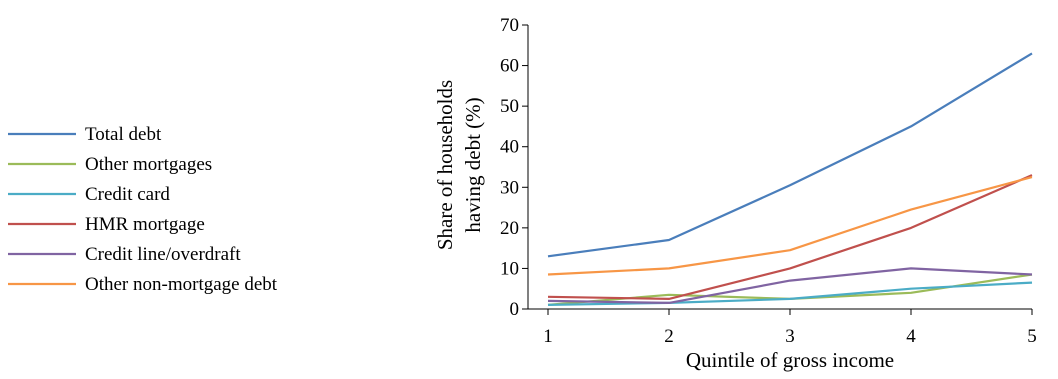 This screenshot has width=1058, height=379. I want to click on x-tick-label: 1, so click(548, 336).